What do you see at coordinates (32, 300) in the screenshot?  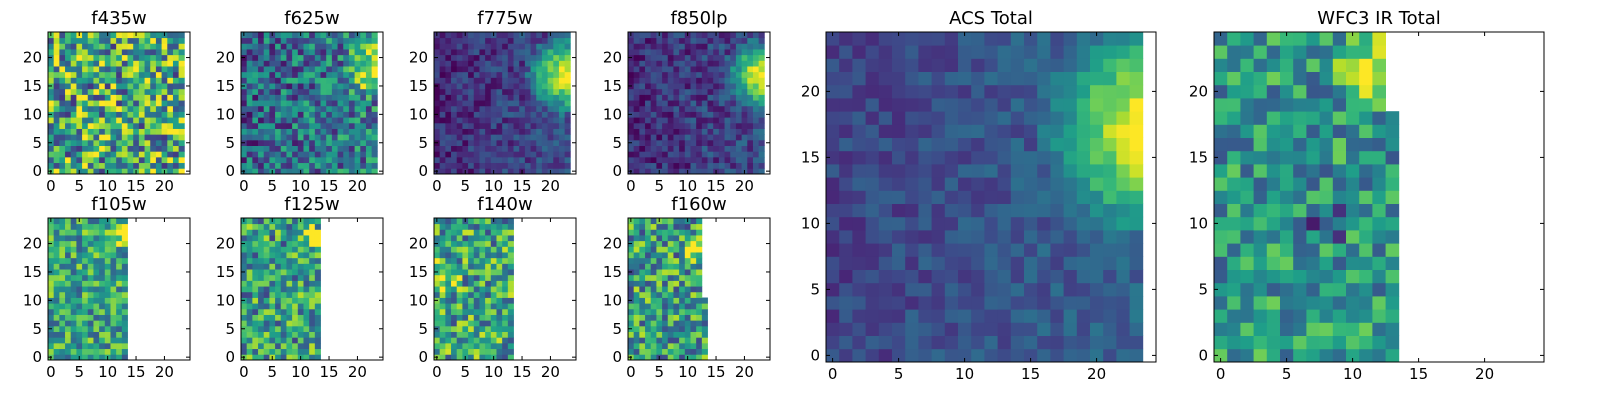 I see `y-tick-label: 10` at bounding box center [32, 300].